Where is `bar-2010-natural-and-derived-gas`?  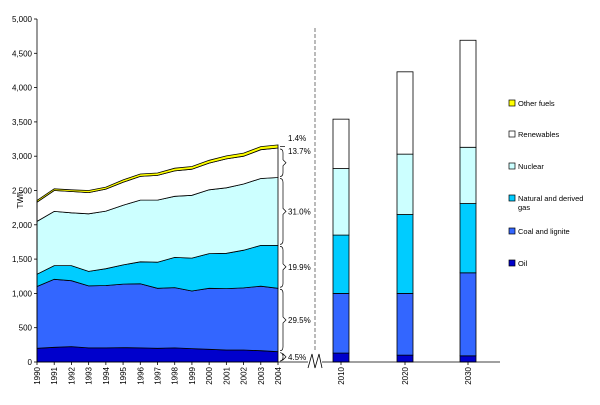
bar-2010-natural-and-derived-gas is located at coordinates (341, 264).